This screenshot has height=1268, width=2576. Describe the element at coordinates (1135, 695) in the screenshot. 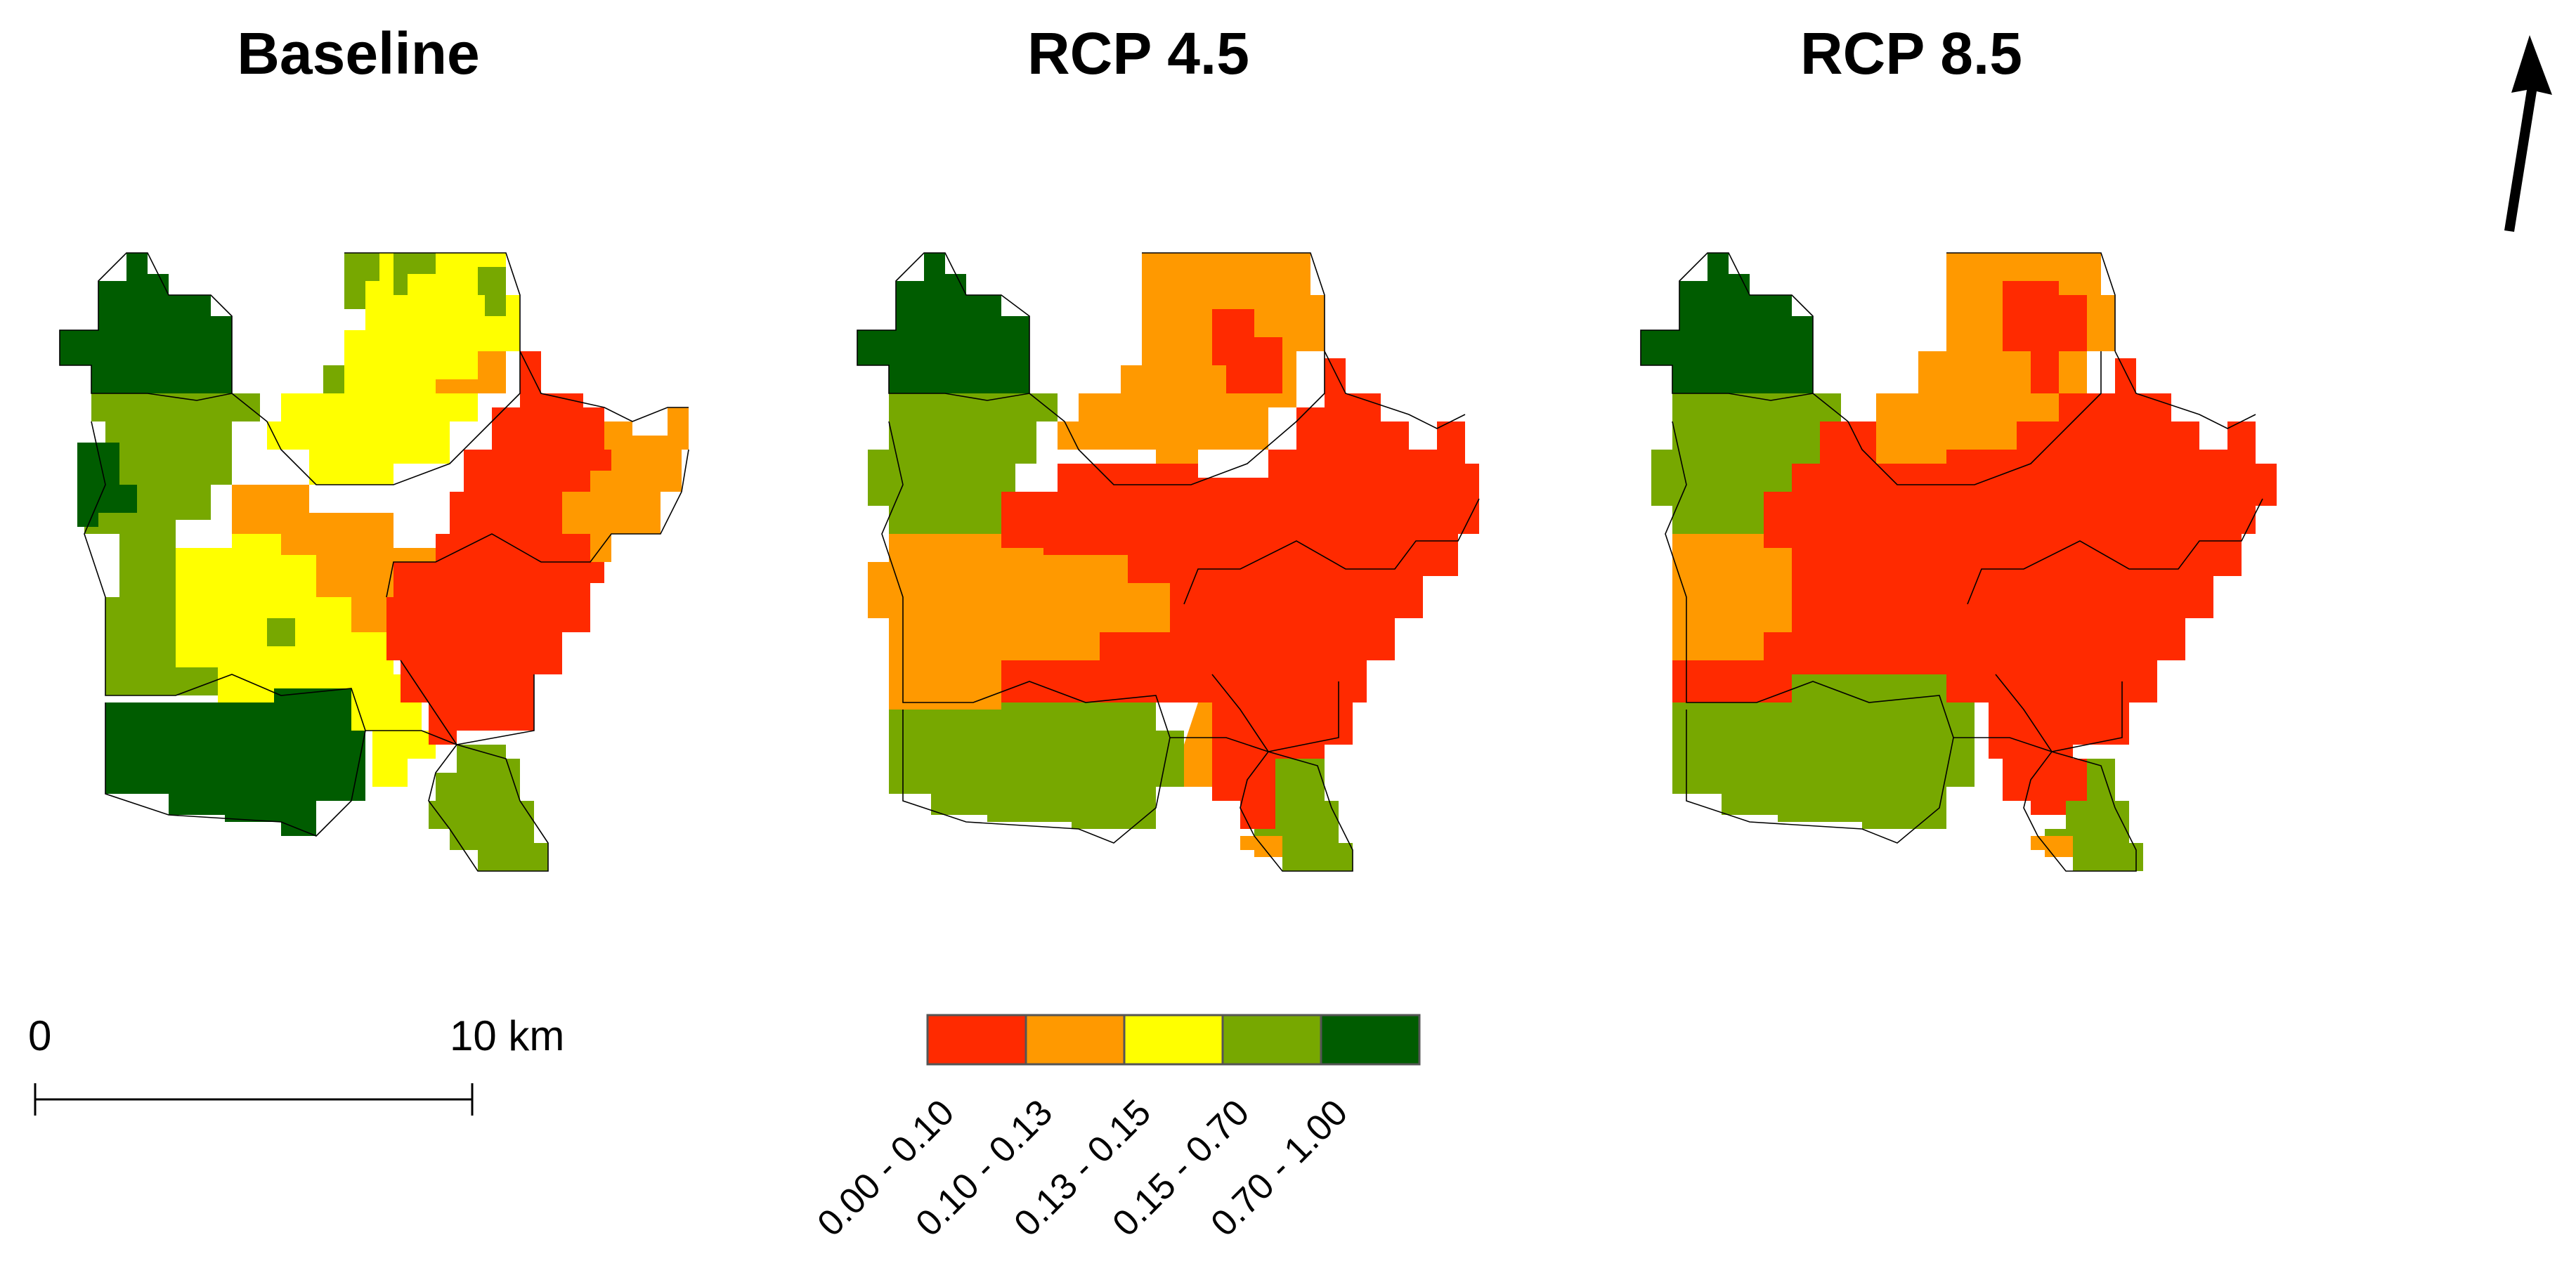

I see `region-center-orange-strip` at that location.